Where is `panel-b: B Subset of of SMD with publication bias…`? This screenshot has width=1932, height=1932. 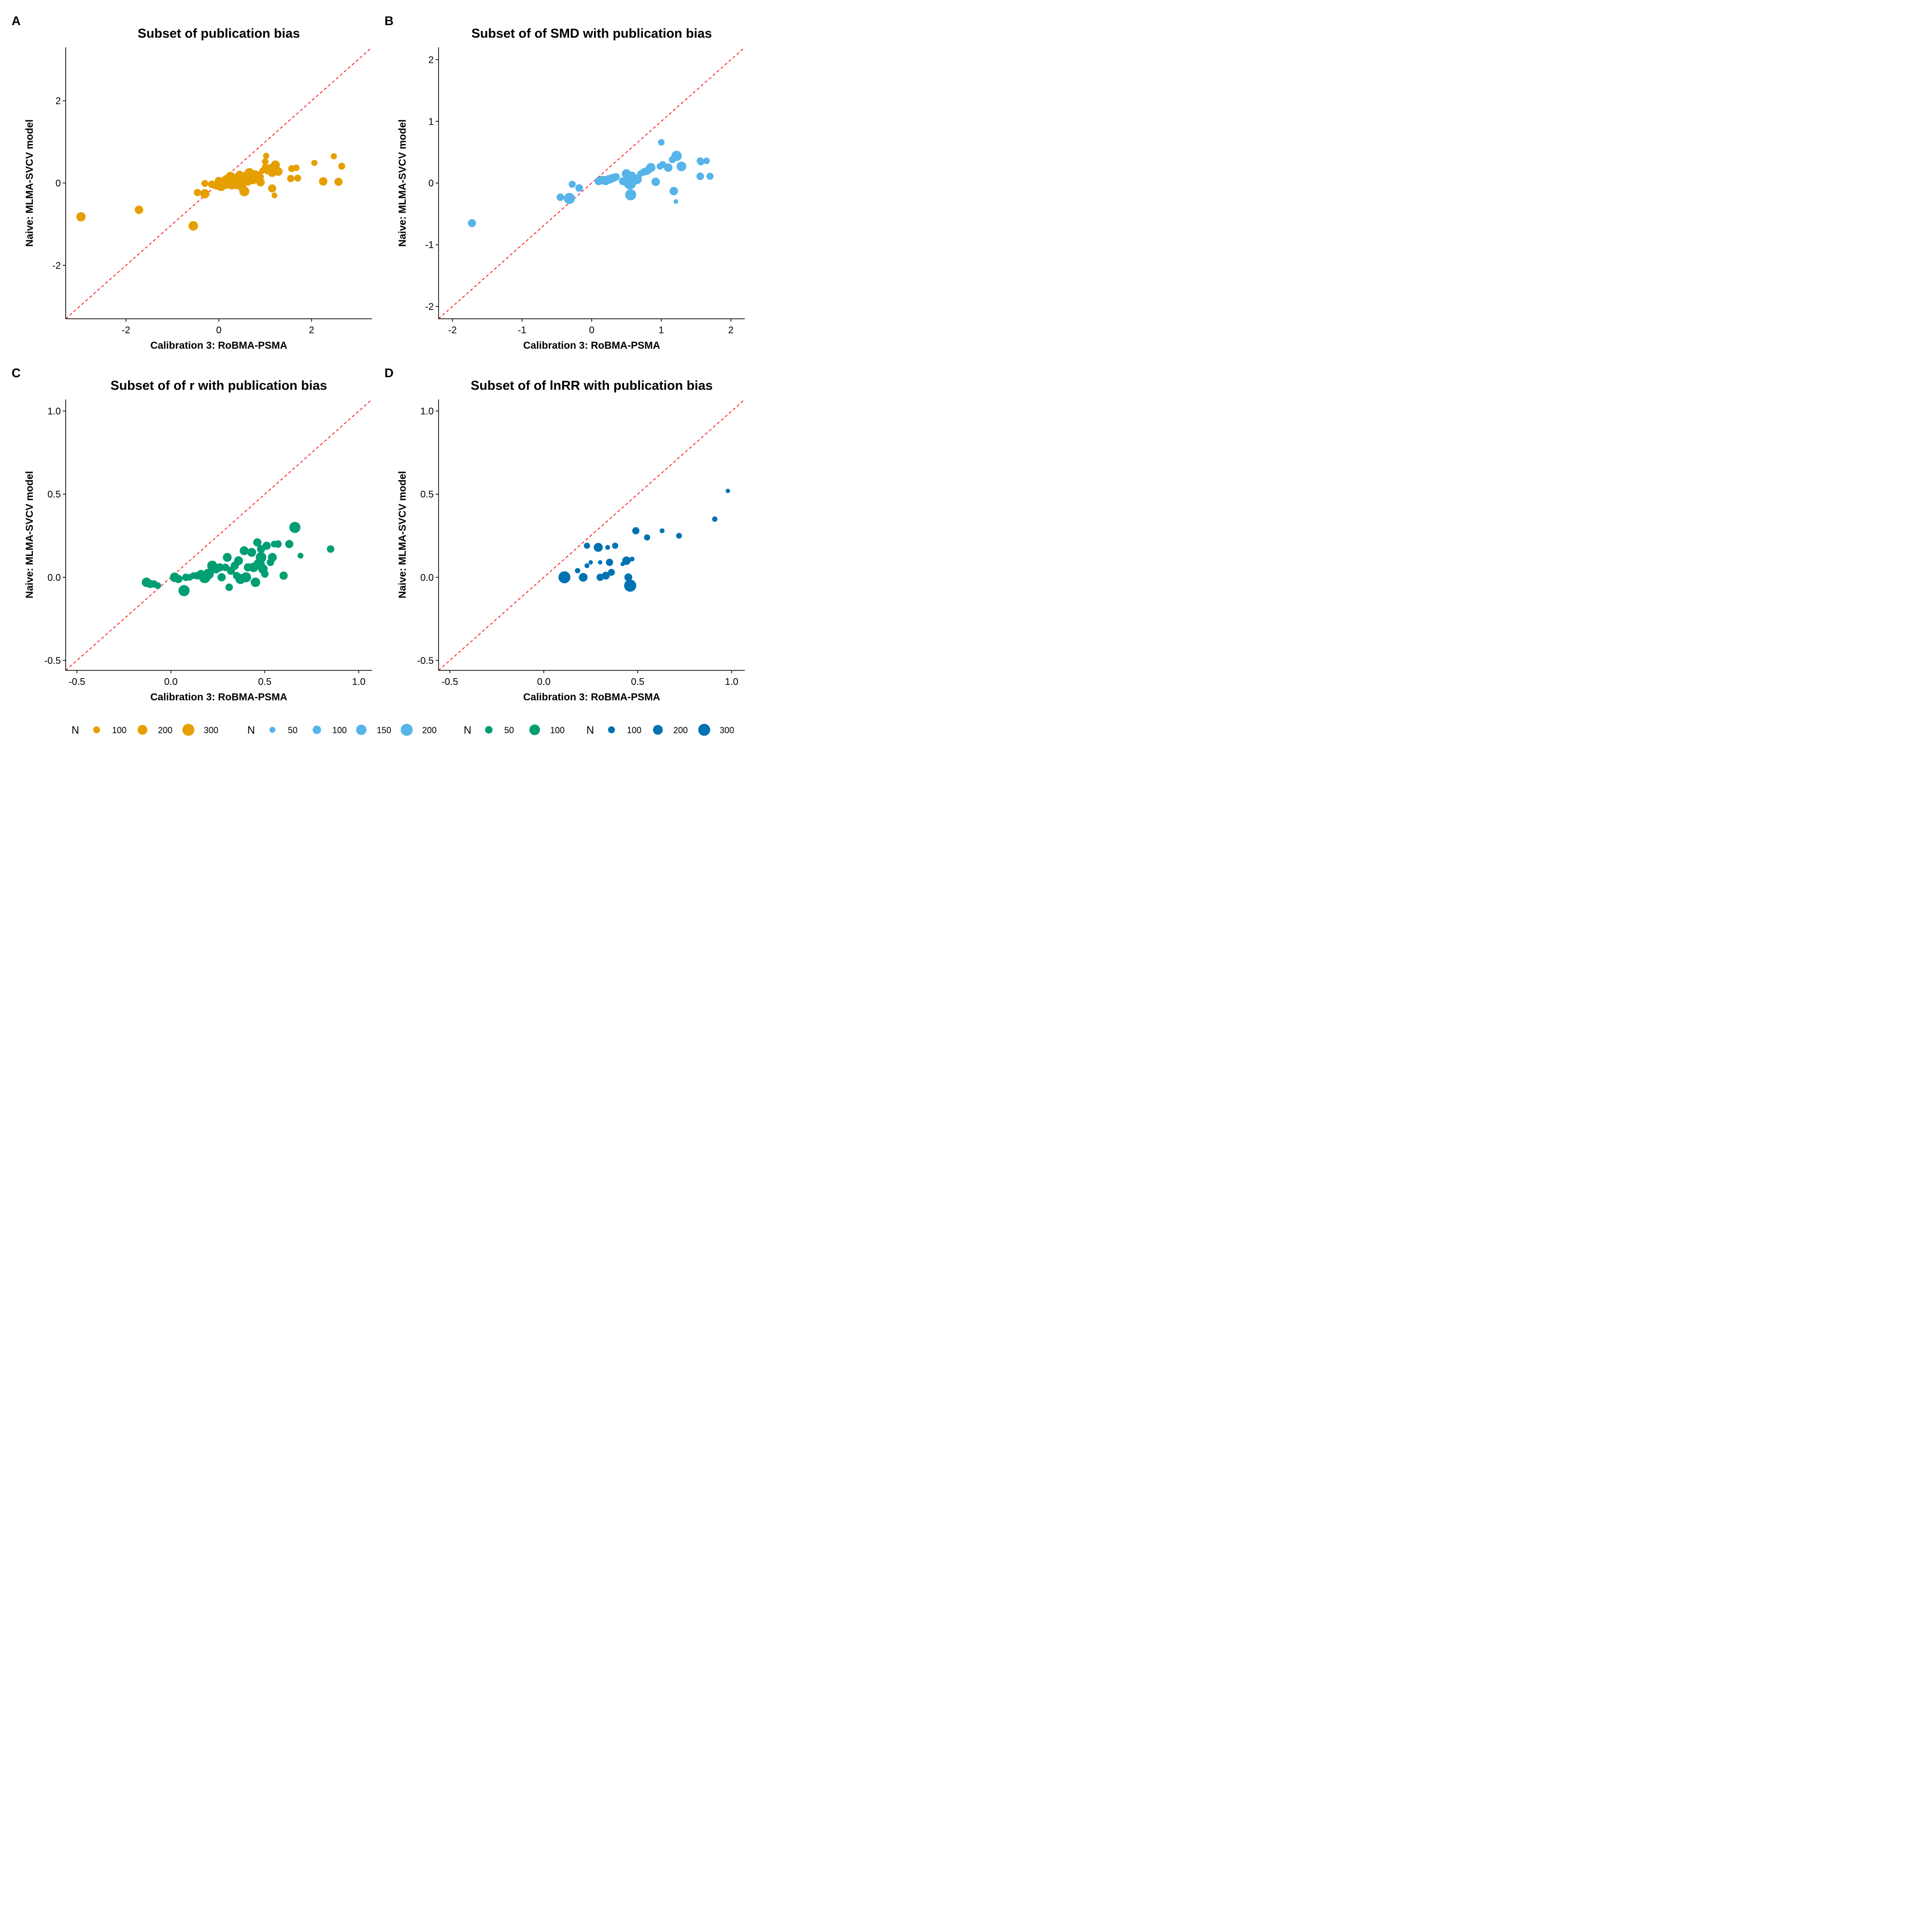
panel-b: B Subset of of SMD with publication bias… is located at coordinates (564, 182).